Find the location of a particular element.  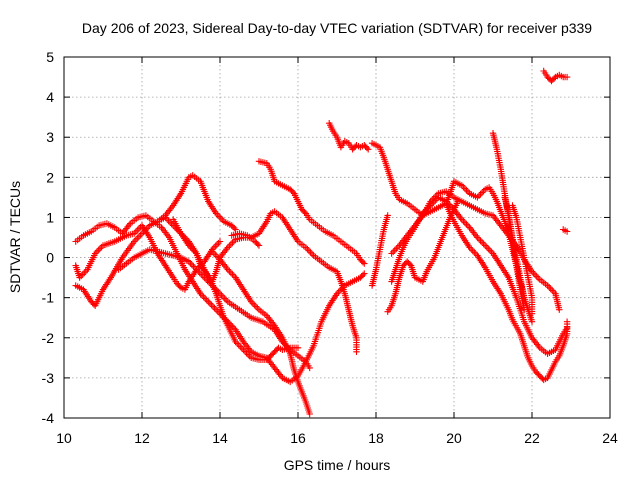

x-tick-label: 16 is located at coordinates (298, 438).